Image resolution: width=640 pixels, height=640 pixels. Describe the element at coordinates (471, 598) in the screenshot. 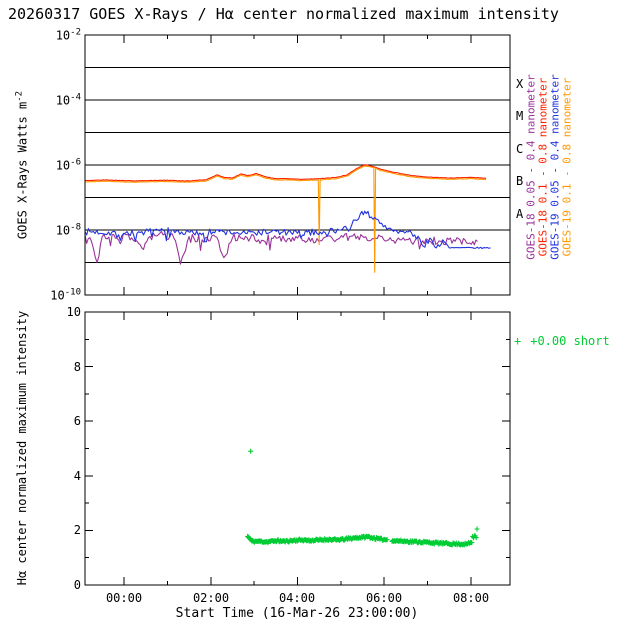

I see `x-tick-label: 08:00` at that location.